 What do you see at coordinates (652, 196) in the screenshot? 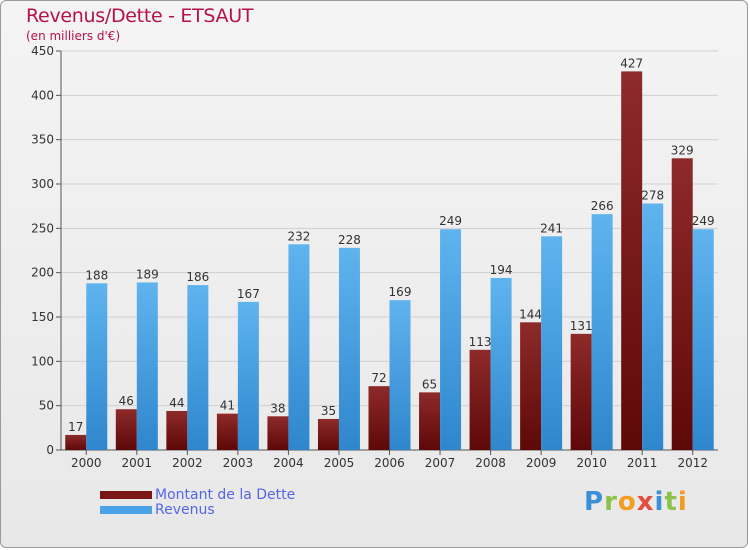
I see `data-label-revenus: 278` at bounding box center [652, 196].